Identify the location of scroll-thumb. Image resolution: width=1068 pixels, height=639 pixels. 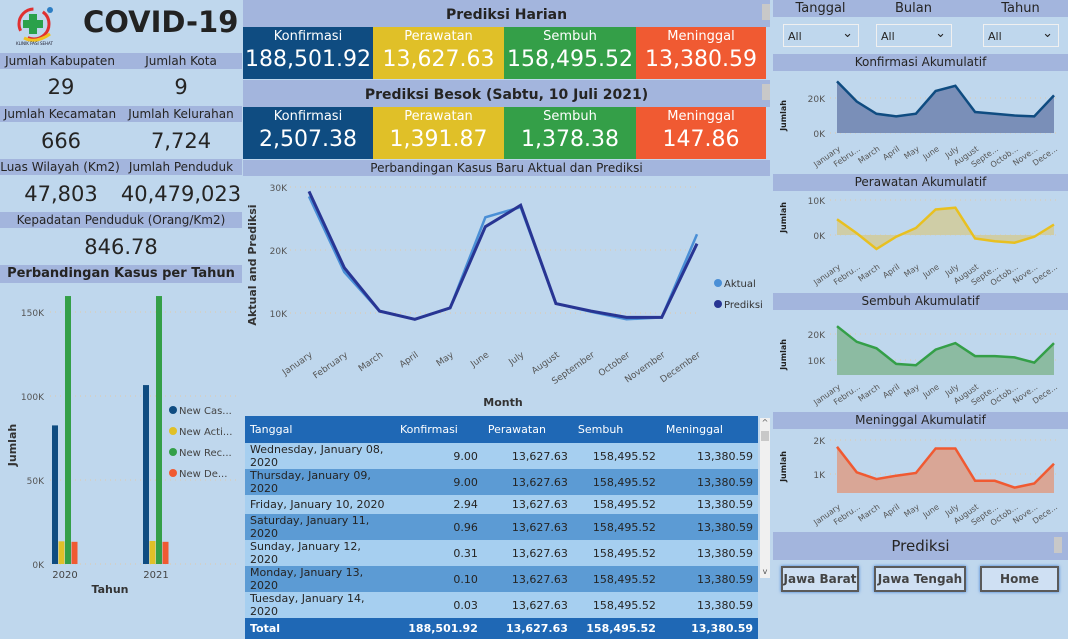
(765, 436).